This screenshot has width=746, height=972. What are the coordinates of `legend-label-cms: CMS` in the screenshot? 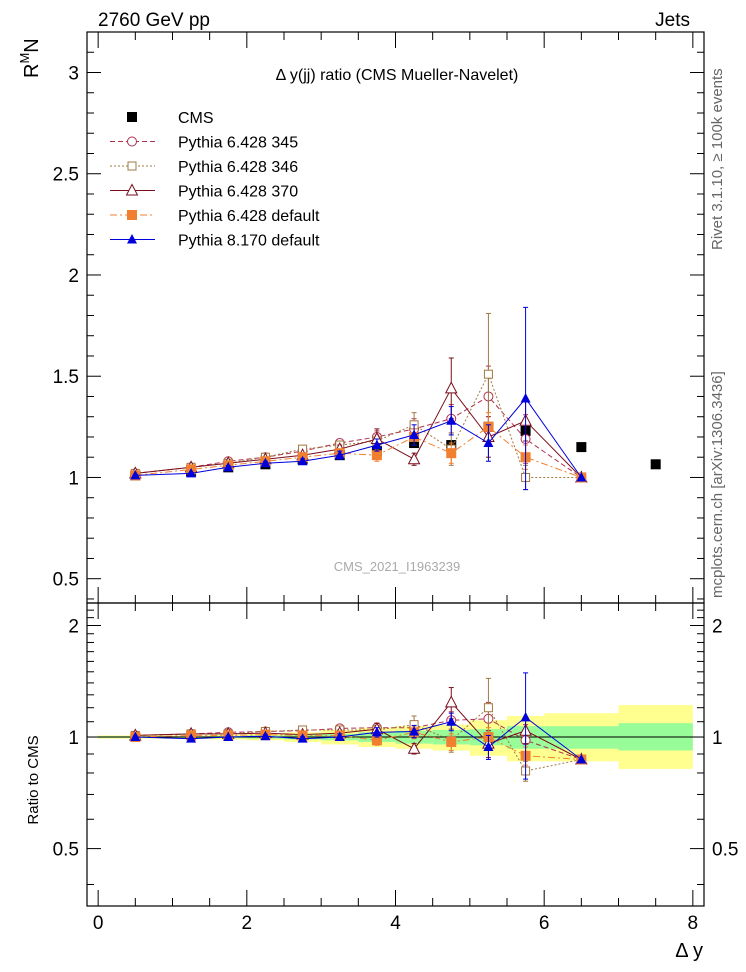 It's located at (196, 118).